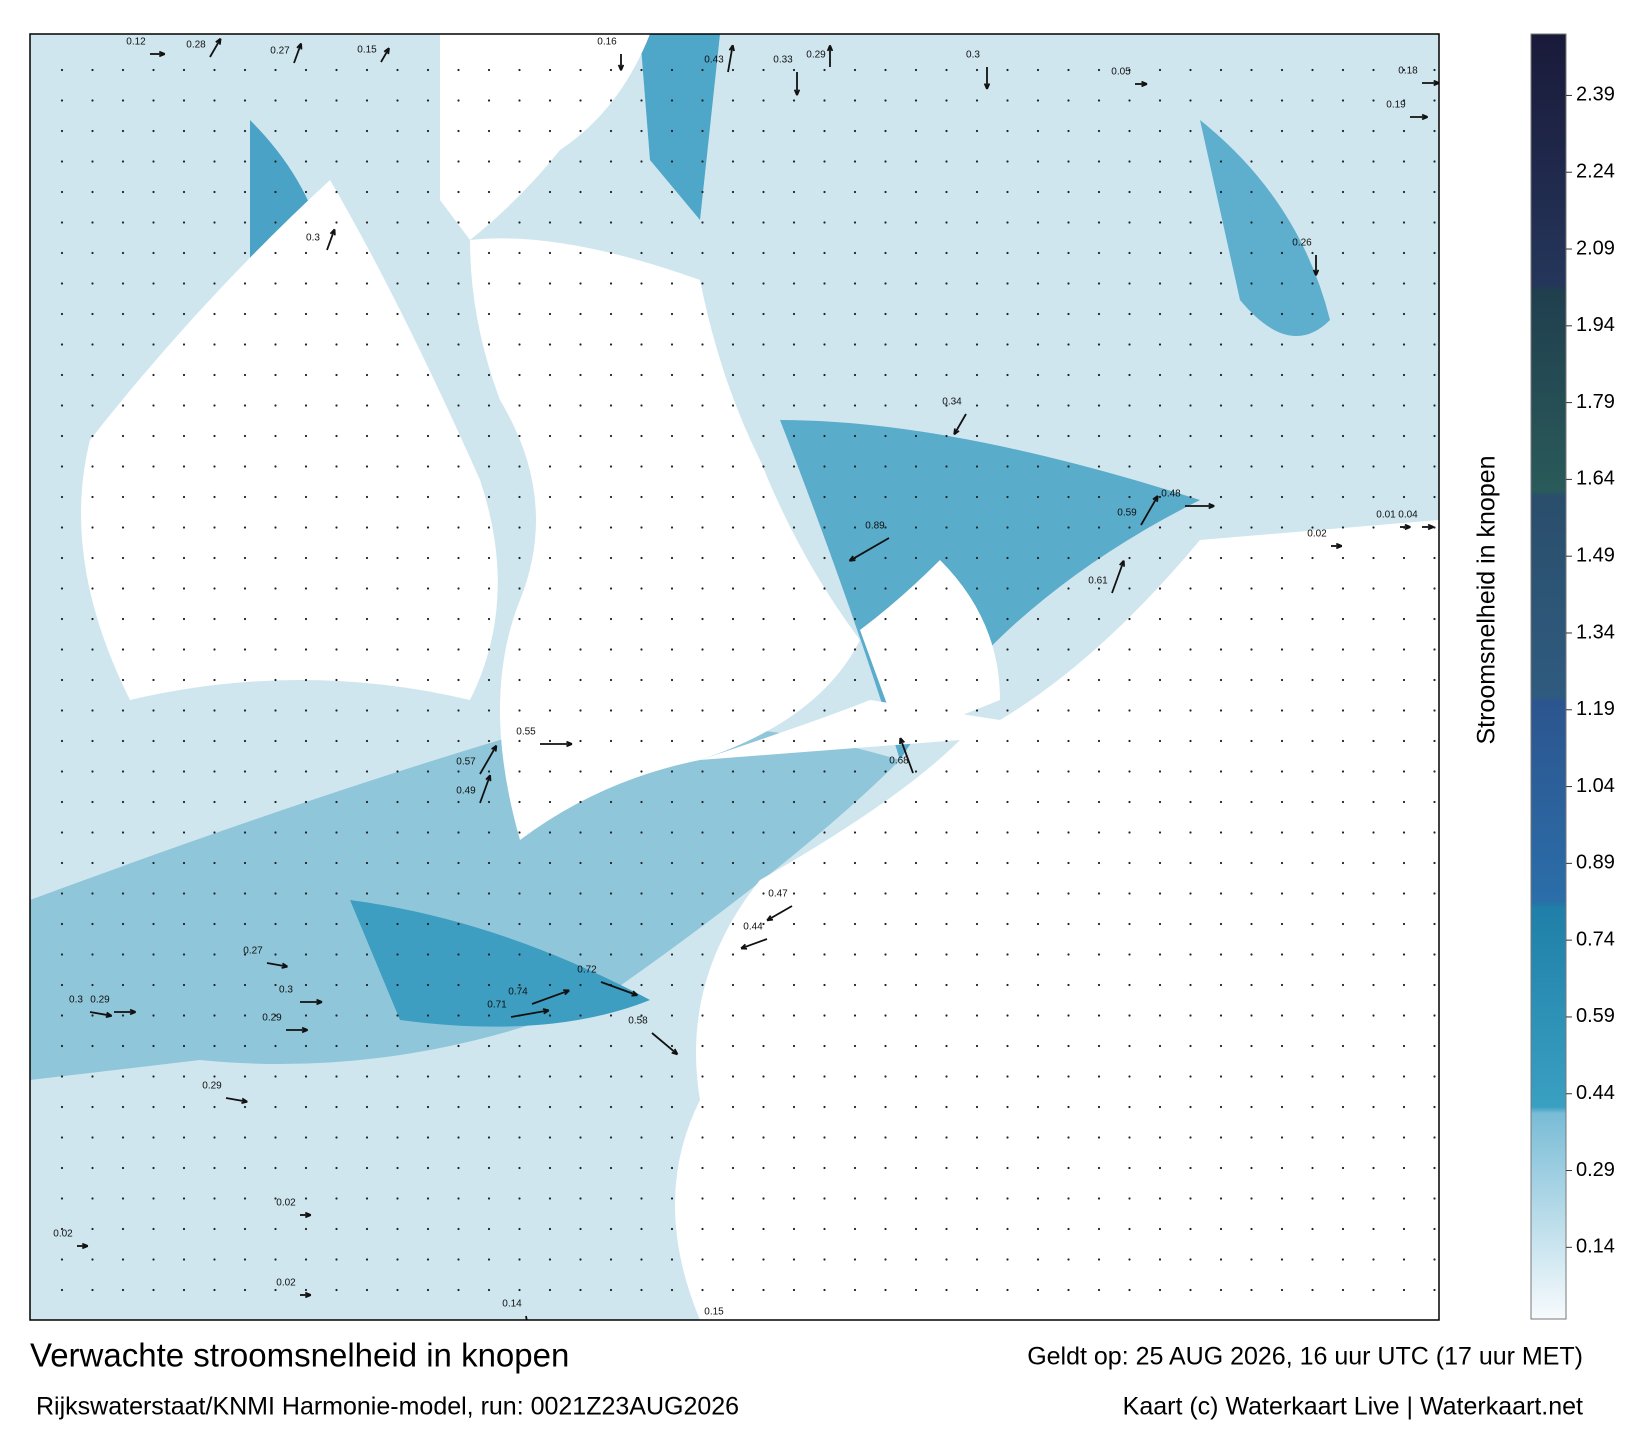 This screenshot has width=1650, height=1455. I want to click on current-label: 0.72, so click(587, 970).